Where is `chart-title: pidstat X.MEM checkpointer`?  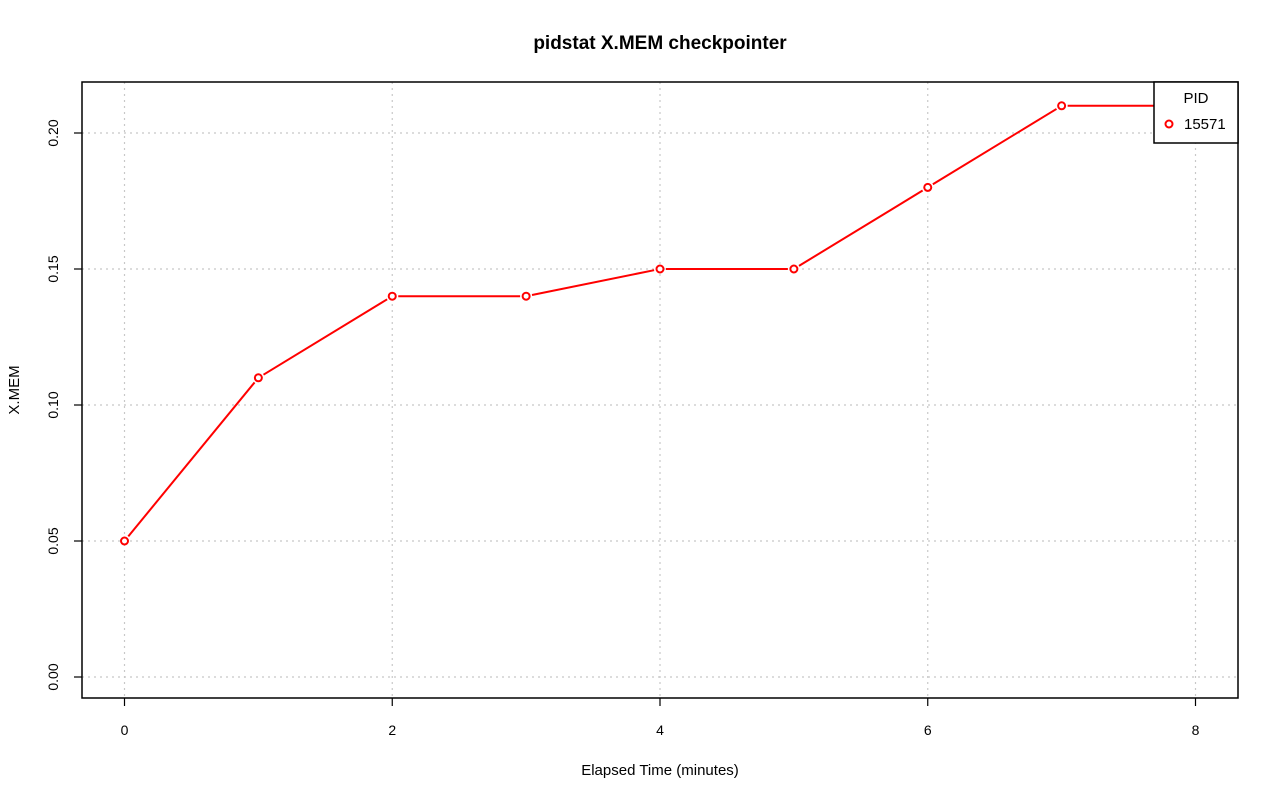 chart-title: pidstat X.MEM checkpointer is located at coordinates (660, 43).